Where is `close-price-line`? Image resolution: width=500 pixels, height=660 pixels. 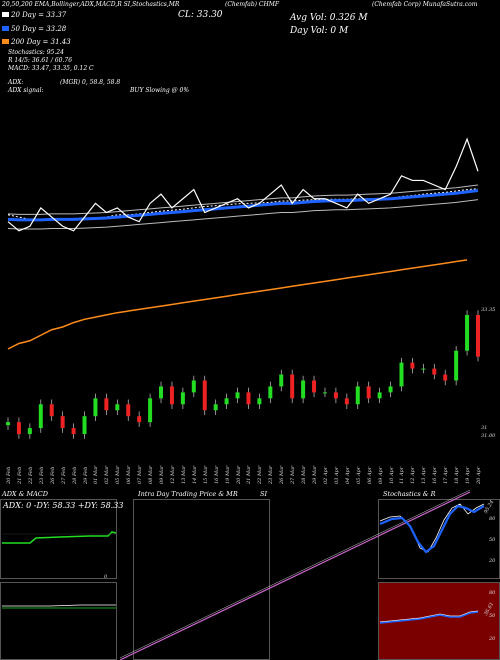 close-price-line is located at coordinates (243, 184).